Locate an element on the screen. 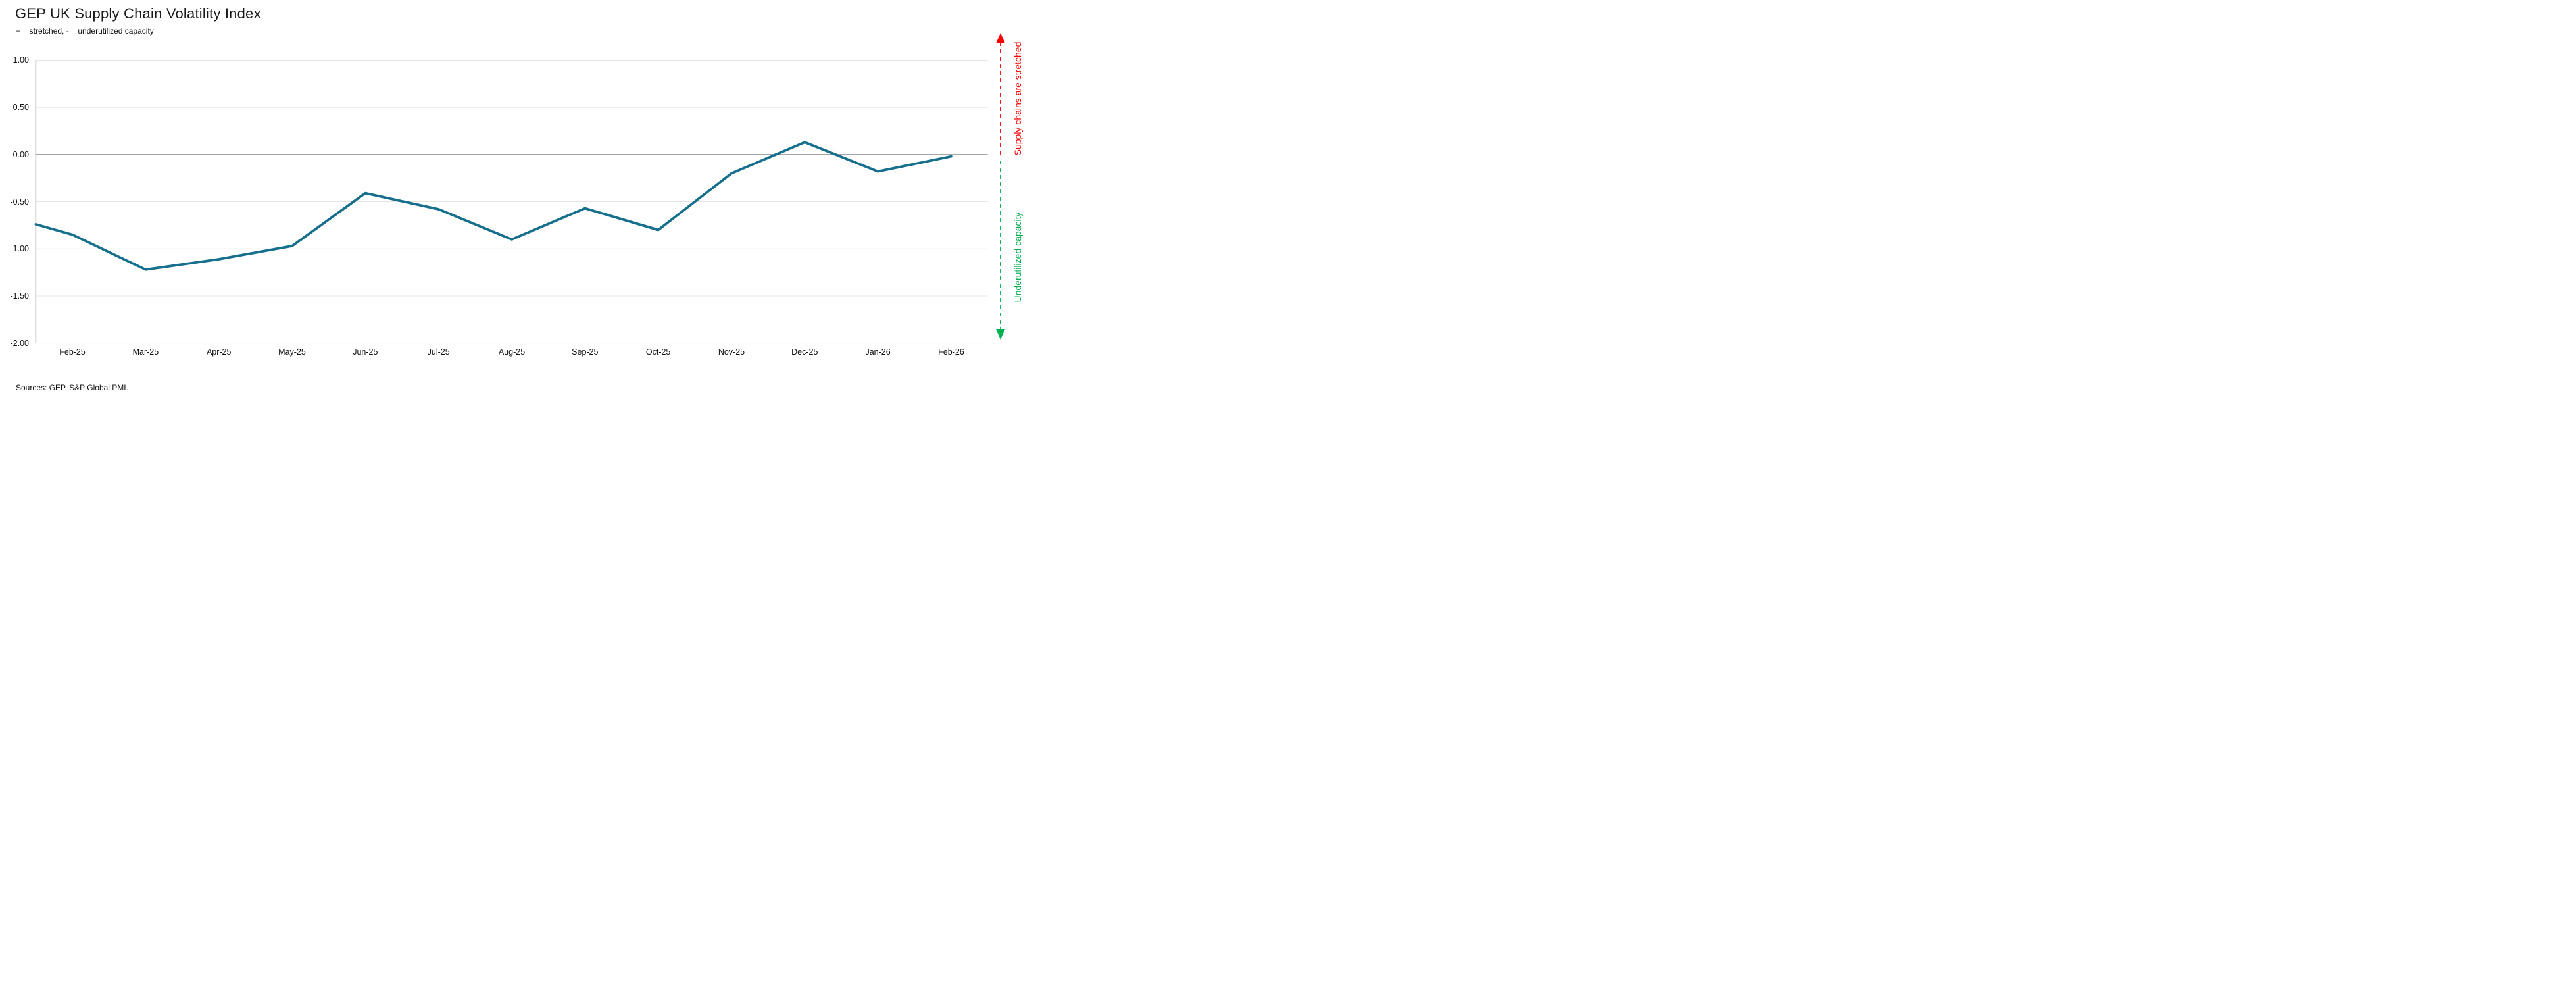 This screenshot has height=1006, width=2576. y-axis-tick-label: -1.00 is located at coordinates (20, 249).